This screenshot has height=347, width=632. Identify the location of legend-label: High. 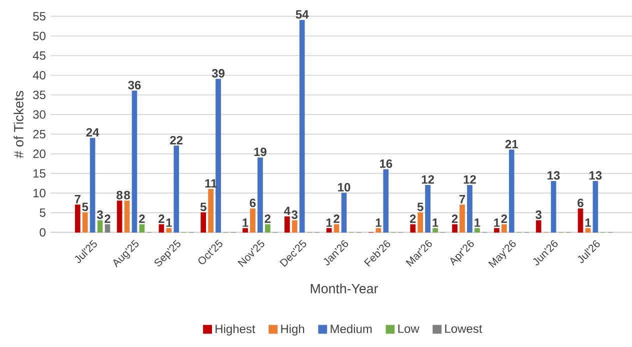
(292, 330).